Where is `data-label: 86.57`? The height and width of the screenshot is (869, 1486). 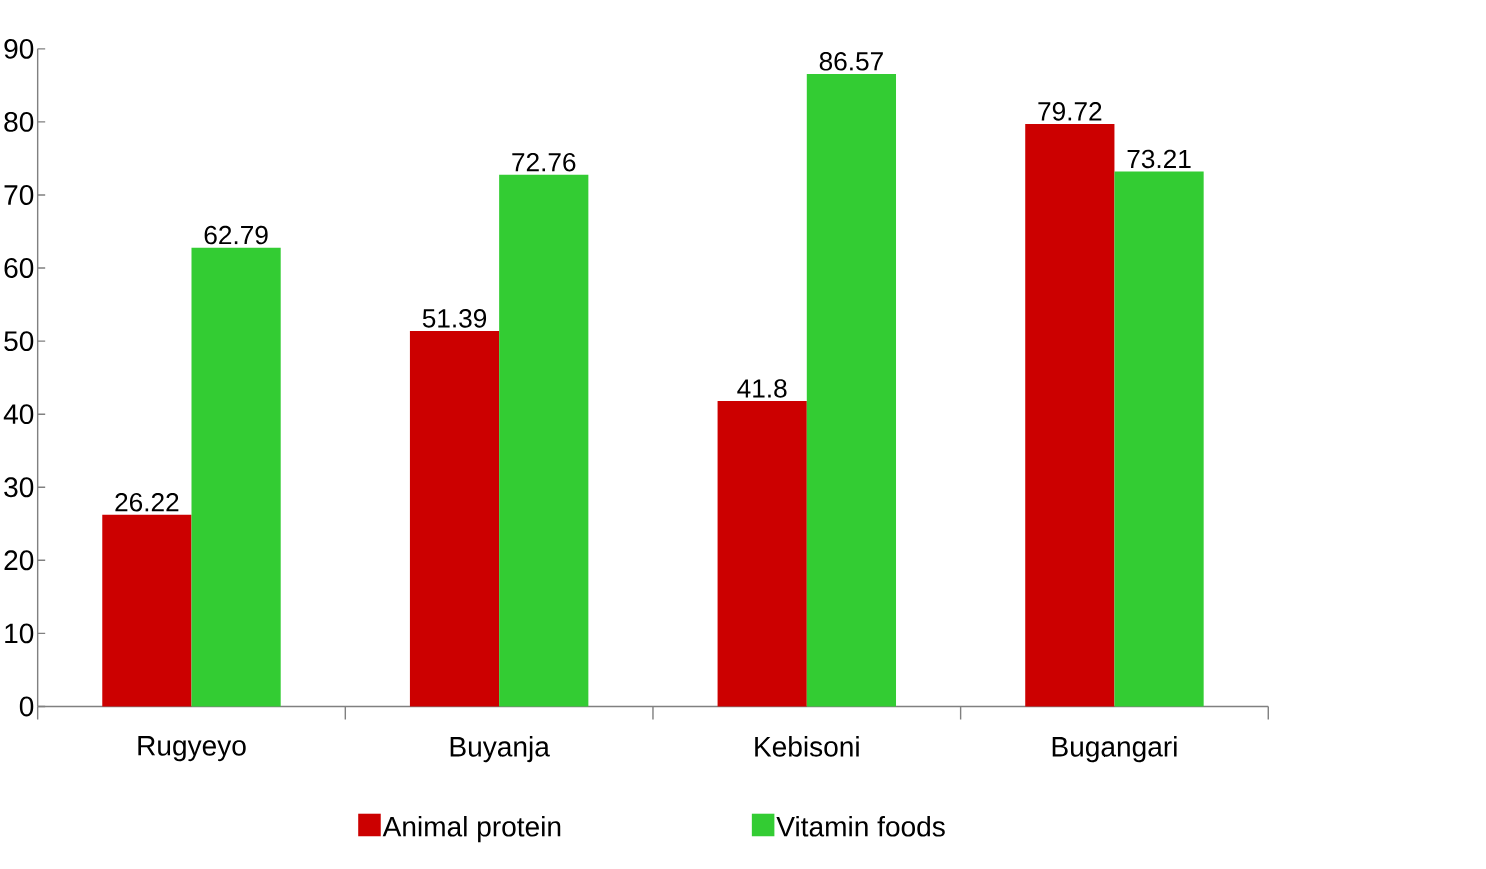
data-label: 86.57 is located at coordinates (851, 61).